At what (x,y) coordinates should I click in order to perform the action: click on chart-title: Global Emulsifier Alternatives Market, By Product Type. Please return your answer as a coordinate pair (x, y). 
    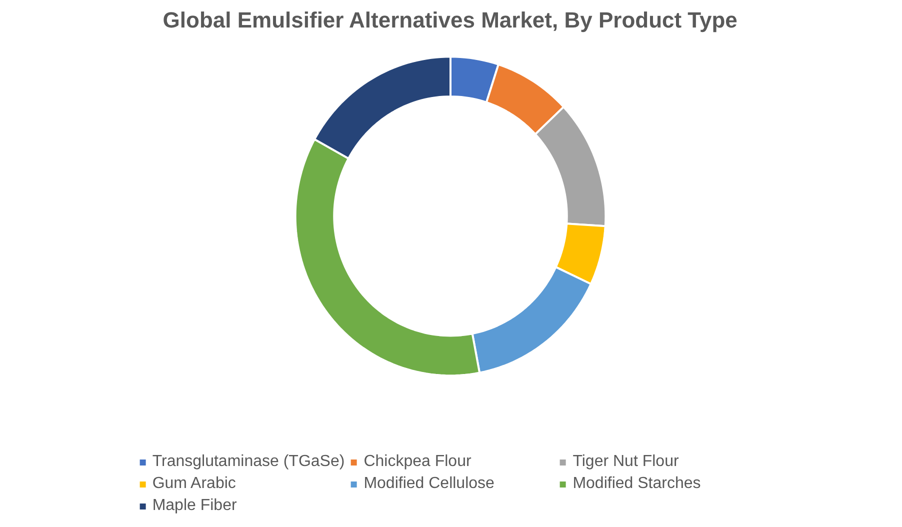
    Looking at the image, I should click on (450, 20).